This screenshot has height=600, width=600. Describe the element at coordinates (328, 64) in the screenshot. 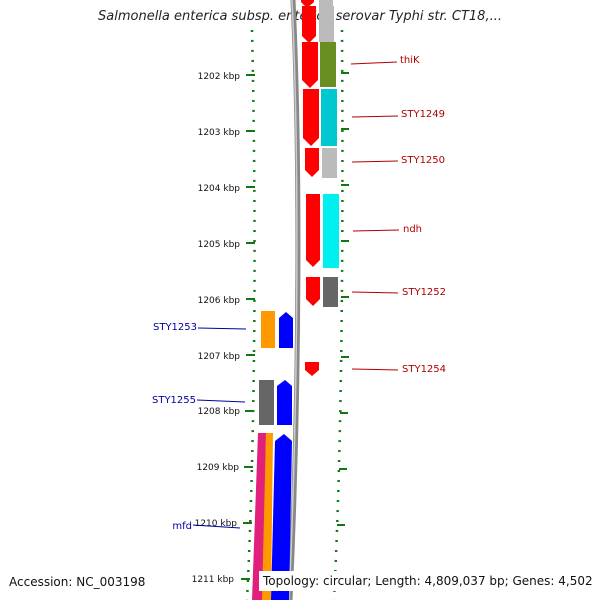

I see `cog-feature-green` at that location.